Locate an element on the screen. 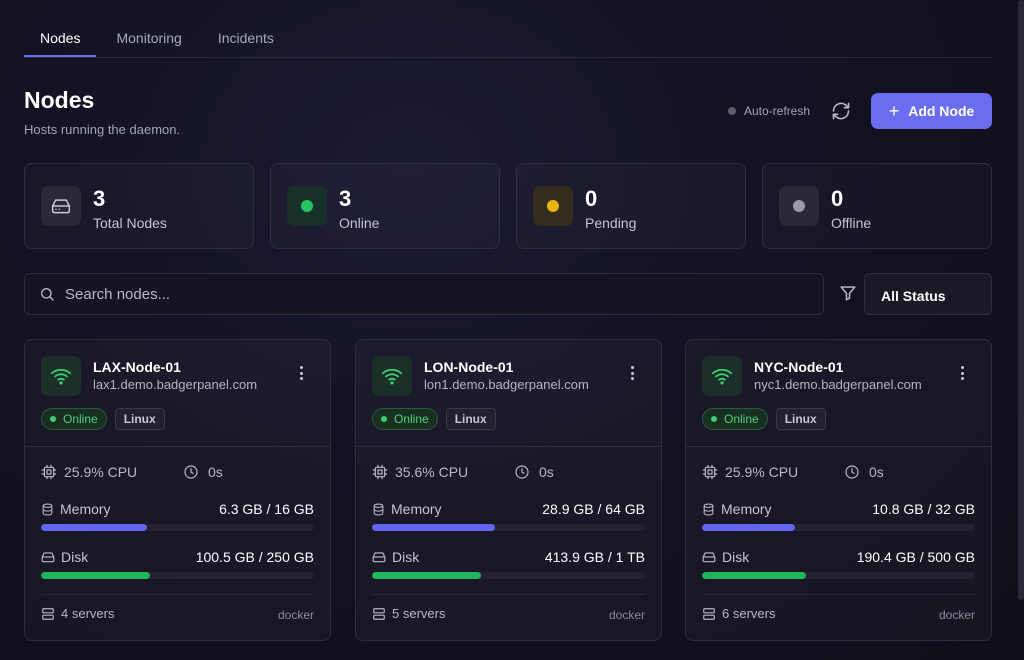 The image size is (1024, 660). disk-value: 413.9 GB / 1 TB is located at coordinates (594, 557).